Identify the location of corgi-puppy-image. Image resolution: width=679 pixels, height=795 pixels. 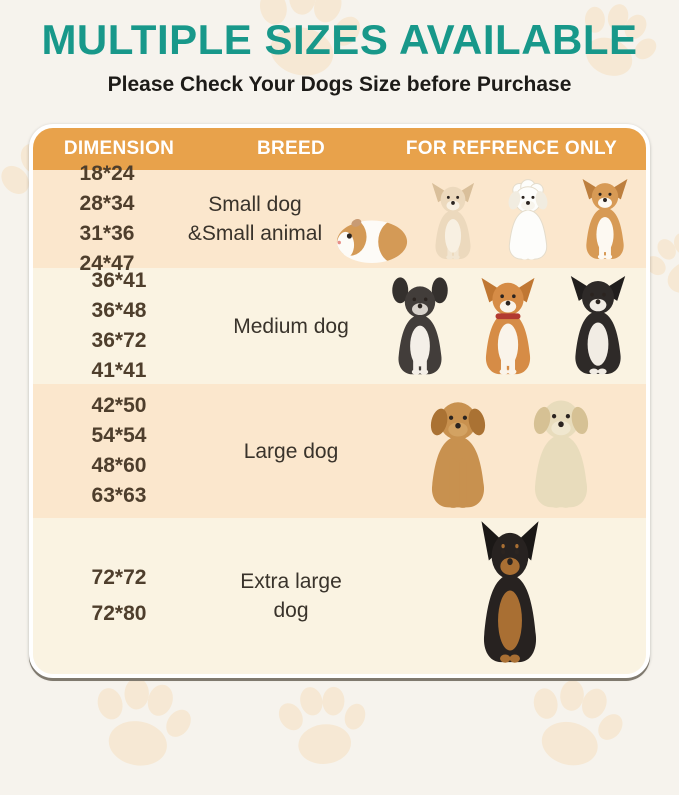
(605, 219).